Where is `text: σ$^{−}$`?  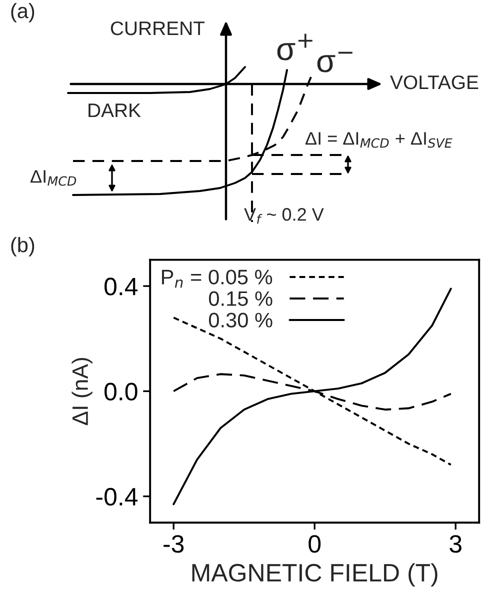
text: σ$^{−}$ is located at coordinates (334, 62).